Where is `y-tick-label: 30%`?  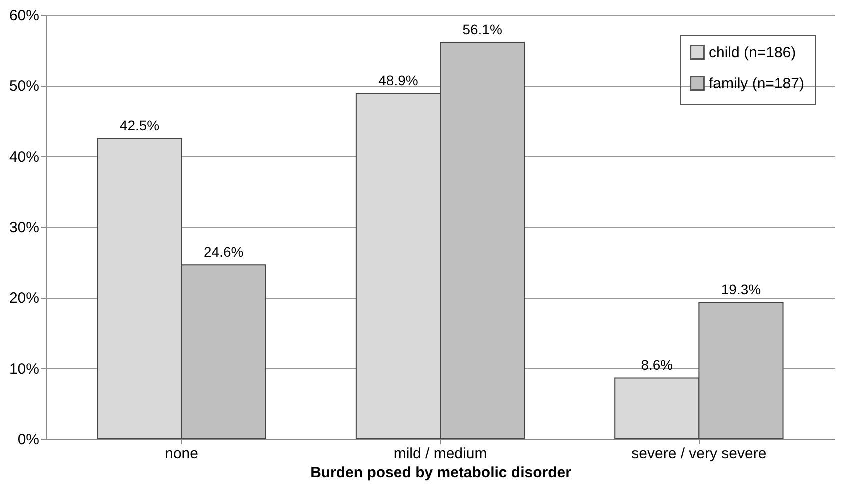 y-tick-label: 30% is located at coordinates (24, 228).